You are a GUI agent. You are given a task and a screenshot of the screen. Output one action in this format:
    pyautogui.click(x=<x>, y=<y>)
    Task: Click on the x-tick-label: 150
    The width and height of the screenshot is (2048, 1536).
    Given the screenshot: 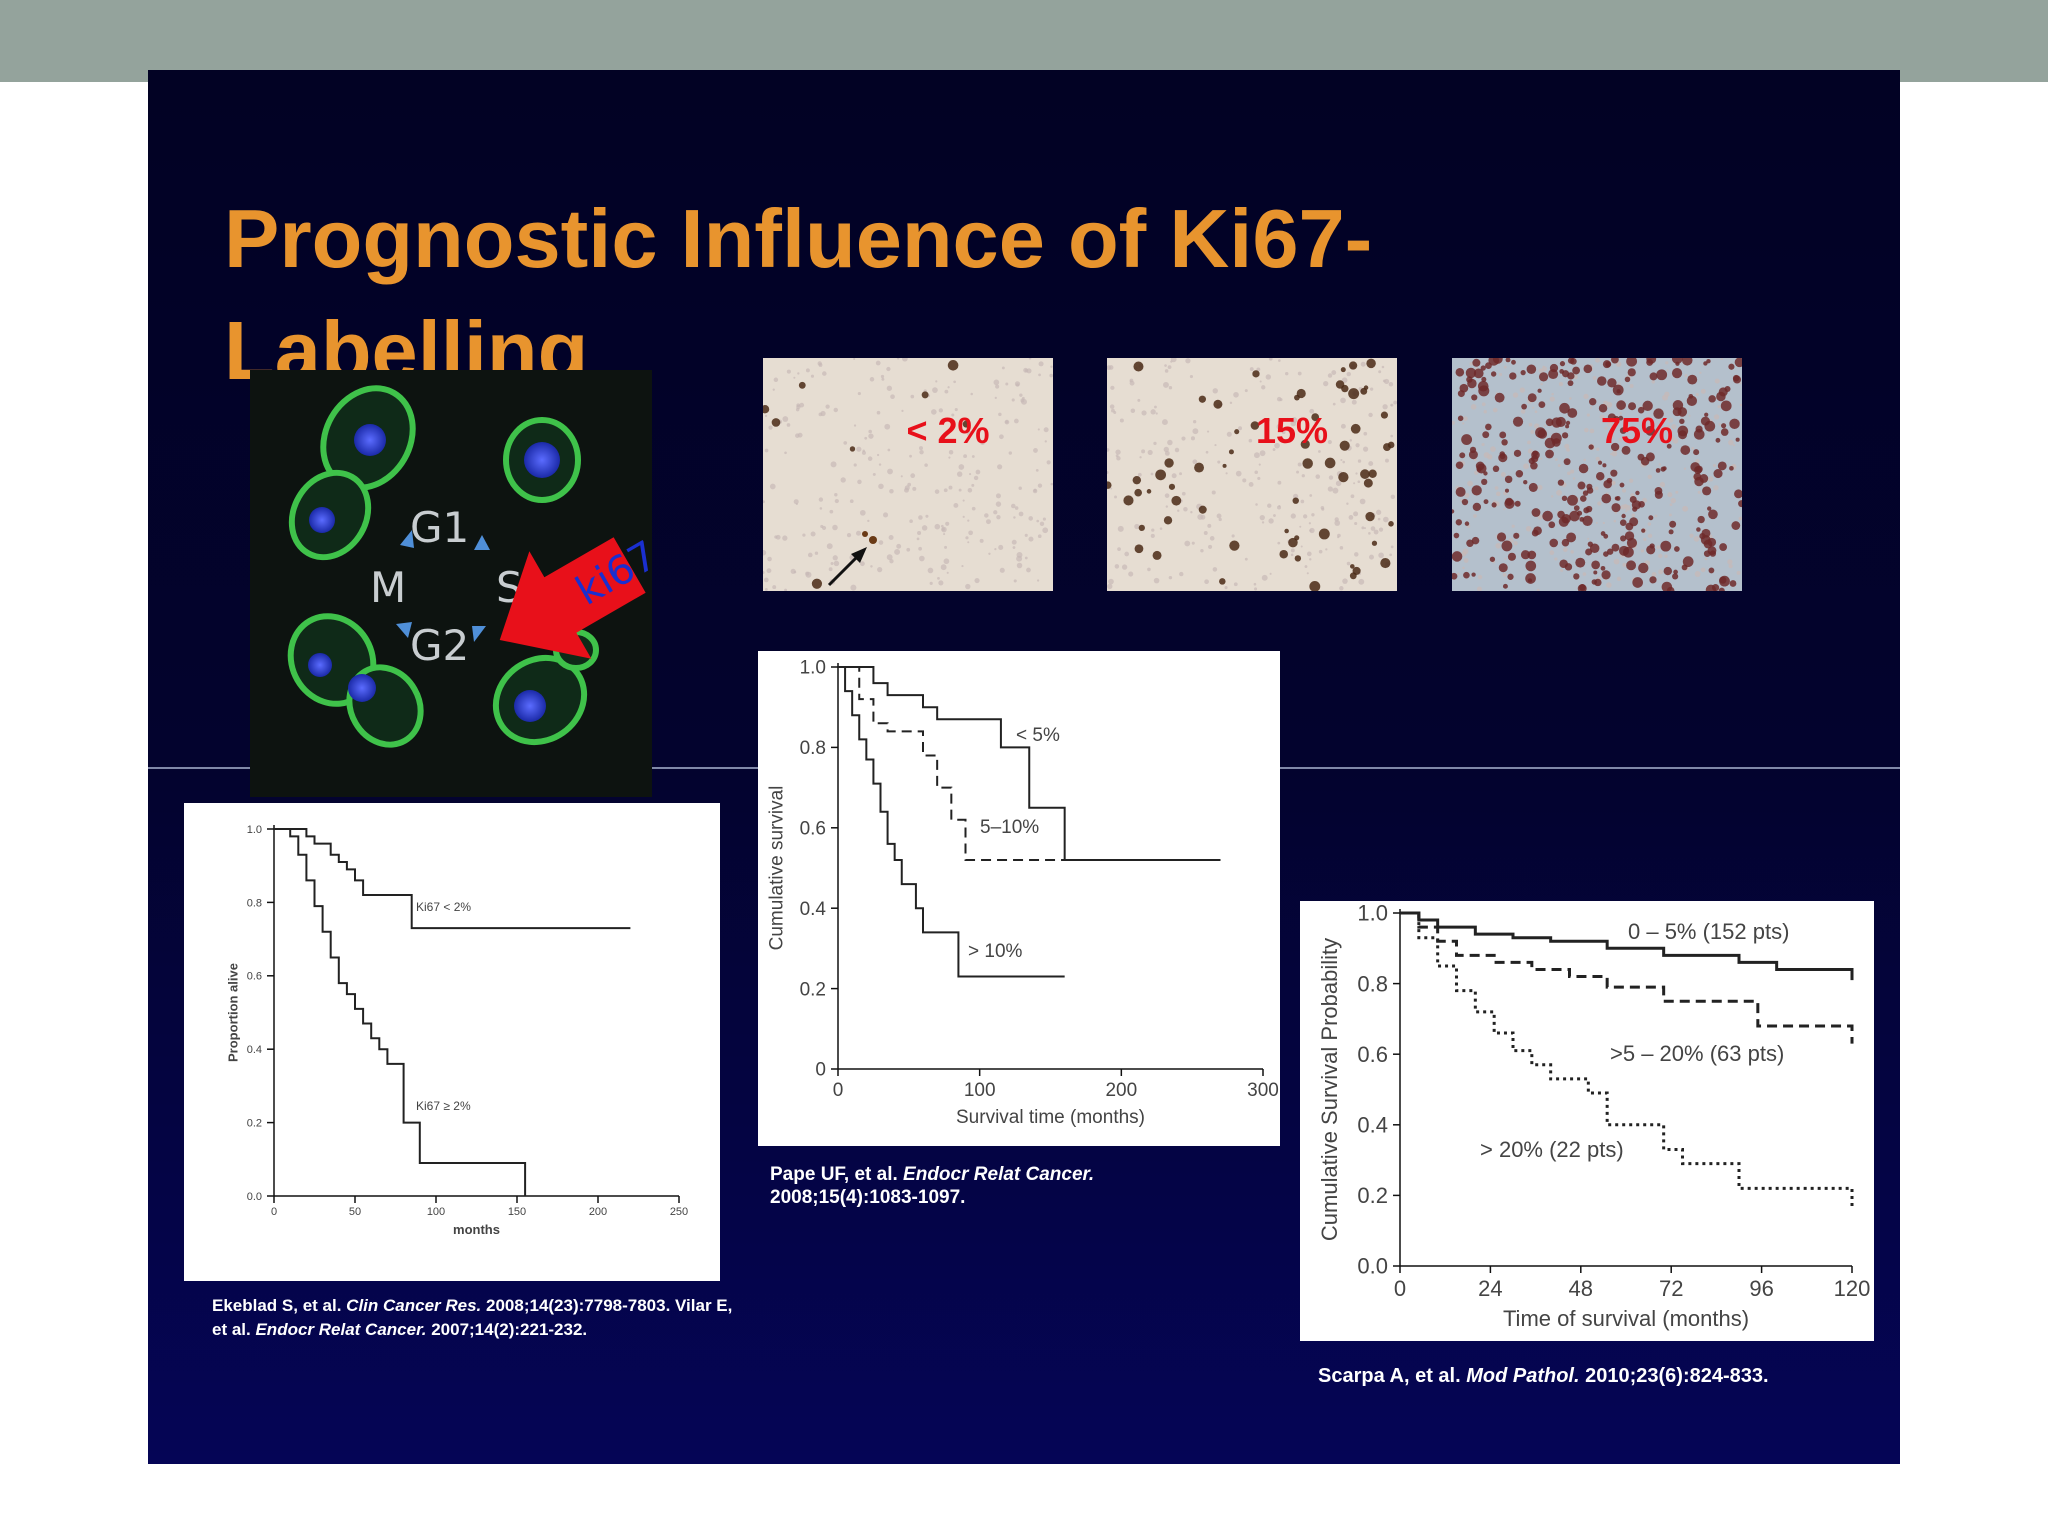 What is the action you would take?
    pyautogui.click(x=517, y=1212)
    